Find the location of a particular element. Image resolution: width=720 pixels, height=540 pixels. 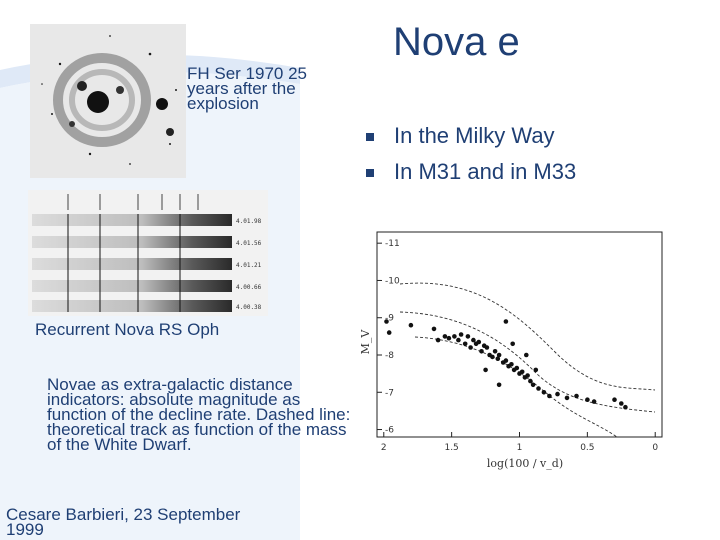

bullet-text: In M31 and in M33 is located at coordinates (485, 171).